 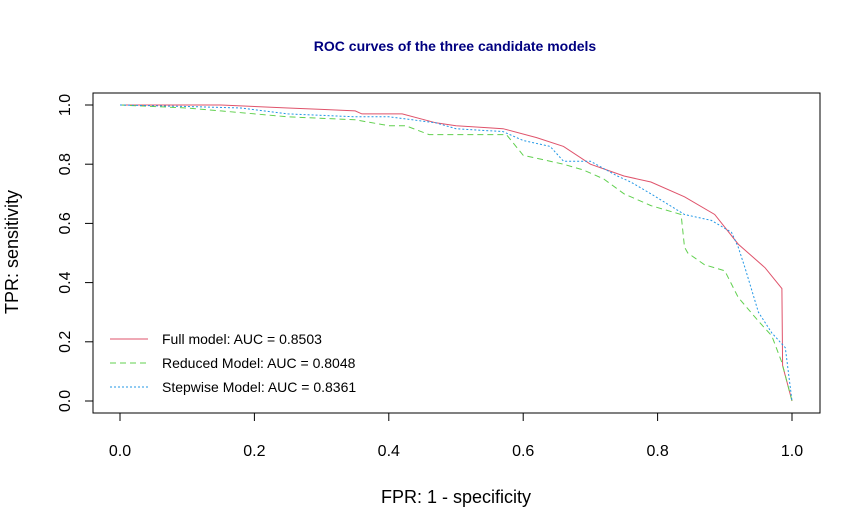 What do you see at coordinates (456, 497) in the screenshot?
I see `x-axis-label: FPR: 1 - specificity` at bounding box center [456, 497].